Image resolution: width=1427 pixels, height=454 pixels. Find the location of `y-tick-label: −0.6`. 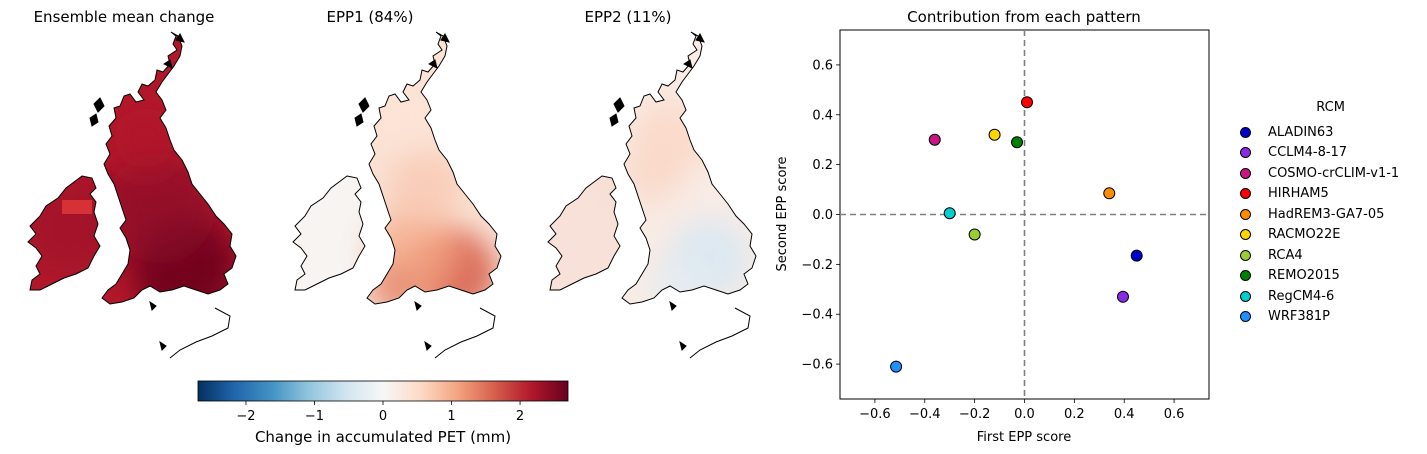

y-tick-label: −0.6 is located at coordinates (817, 365).